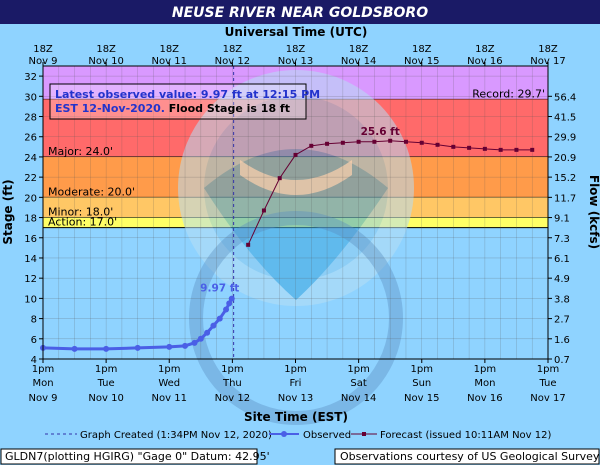  Describe the element at coordinates (565, 198) in the screenshot. I see `flow-tick-label: 11.7` at that location.